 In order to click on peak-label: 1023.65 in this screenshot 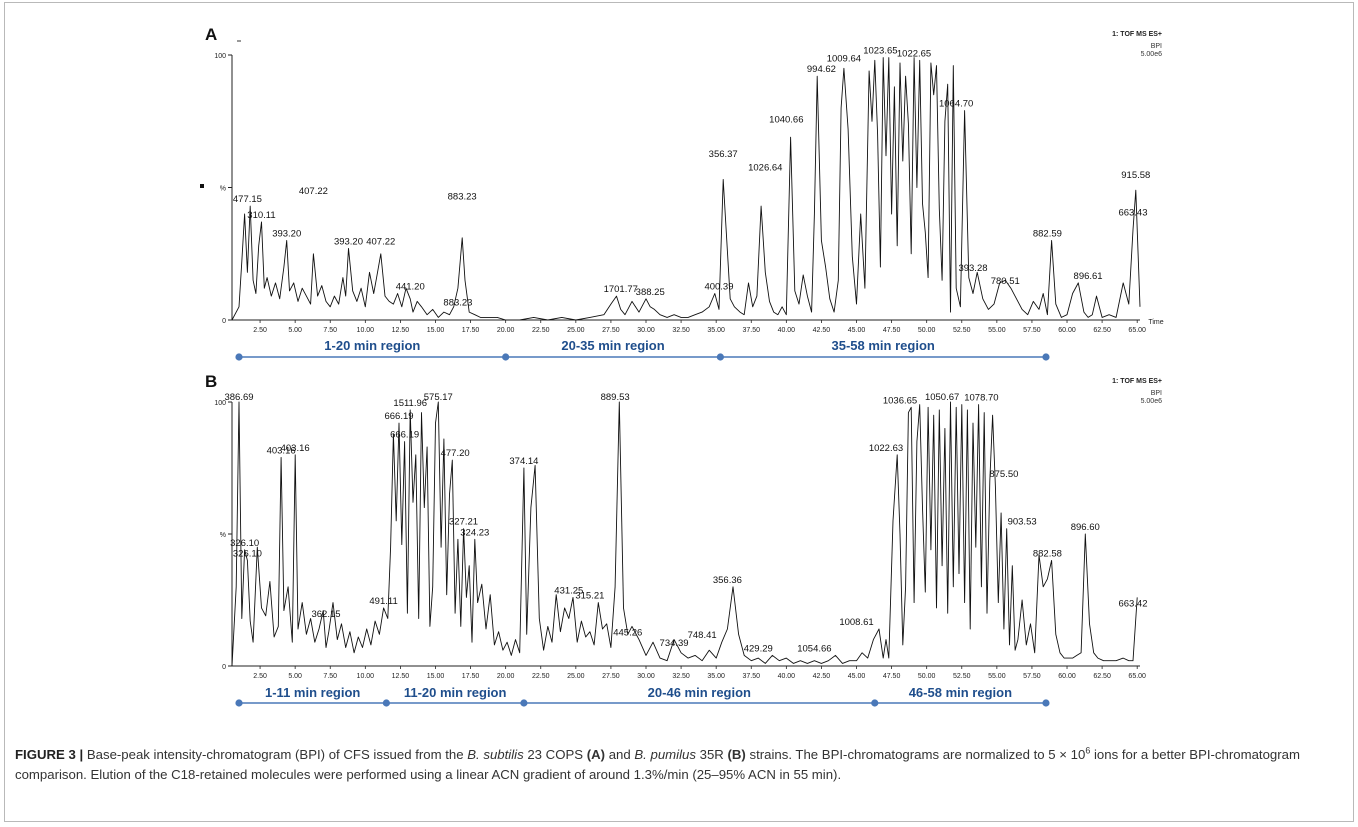, I will do `click(880, 51)`.